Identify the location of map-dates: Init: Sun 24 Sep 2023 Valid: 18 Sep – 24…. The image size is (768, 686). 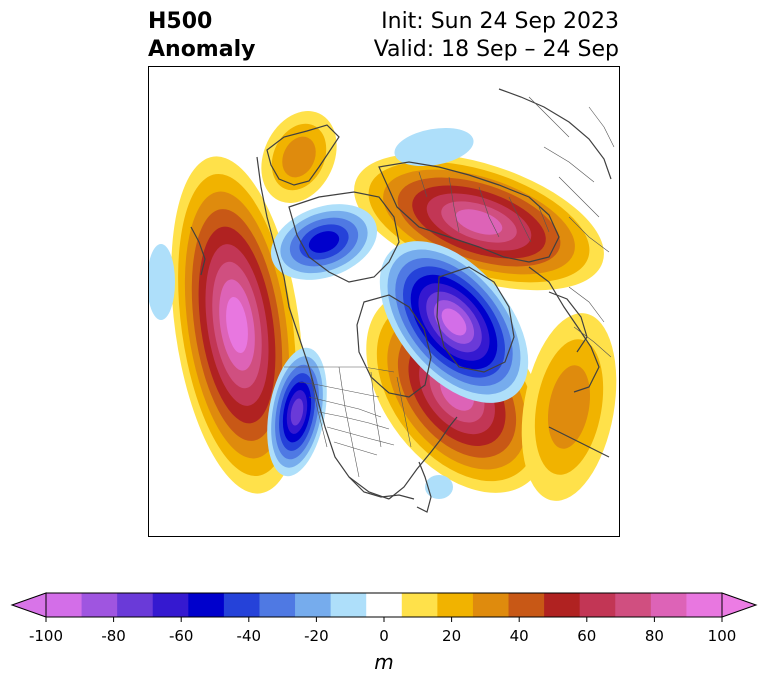
(496, 36).